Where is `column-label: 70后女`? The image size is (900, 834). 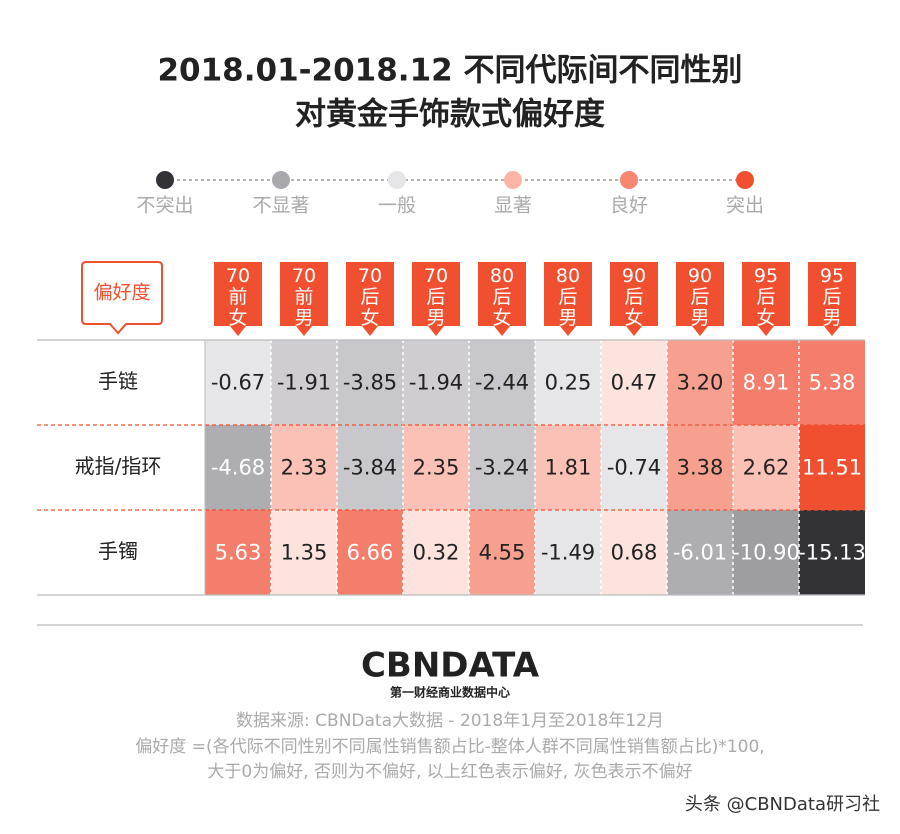 column-label: 70后女 is located at coordinates (370, 296).